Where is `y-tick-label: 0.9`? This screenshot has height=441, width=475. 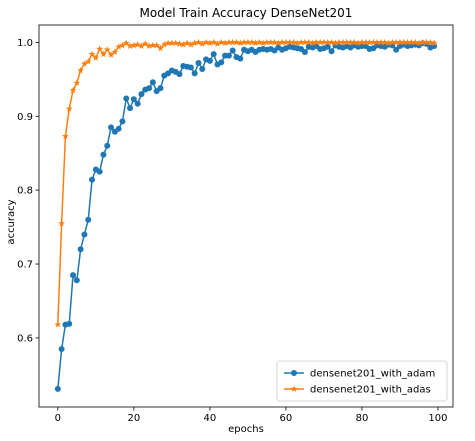
y-tick-label: 0.9 is located at coordinates (25, 117).